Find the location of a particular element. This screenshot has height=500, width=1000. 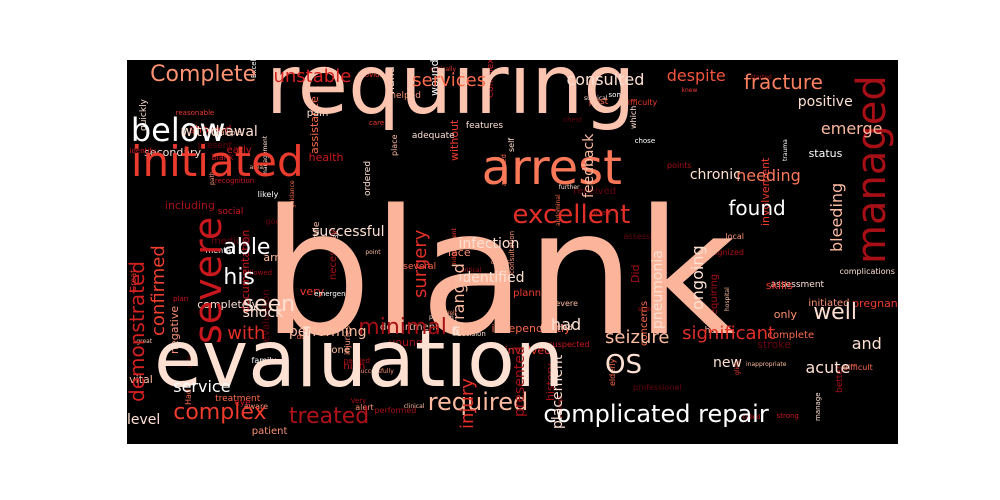

word-cloud-word: unstable is located at coordinates (312, 76).